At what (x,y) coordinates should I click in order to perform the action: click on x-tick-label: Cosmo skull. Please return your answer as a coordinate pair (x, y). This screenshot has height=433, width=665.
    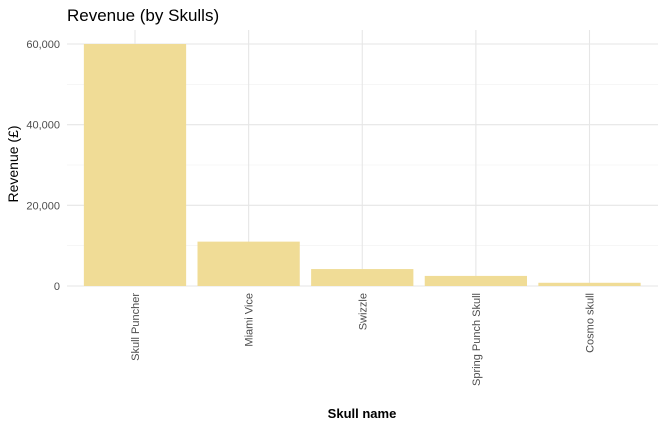
    Looking at the image, I should click on (591, 323).